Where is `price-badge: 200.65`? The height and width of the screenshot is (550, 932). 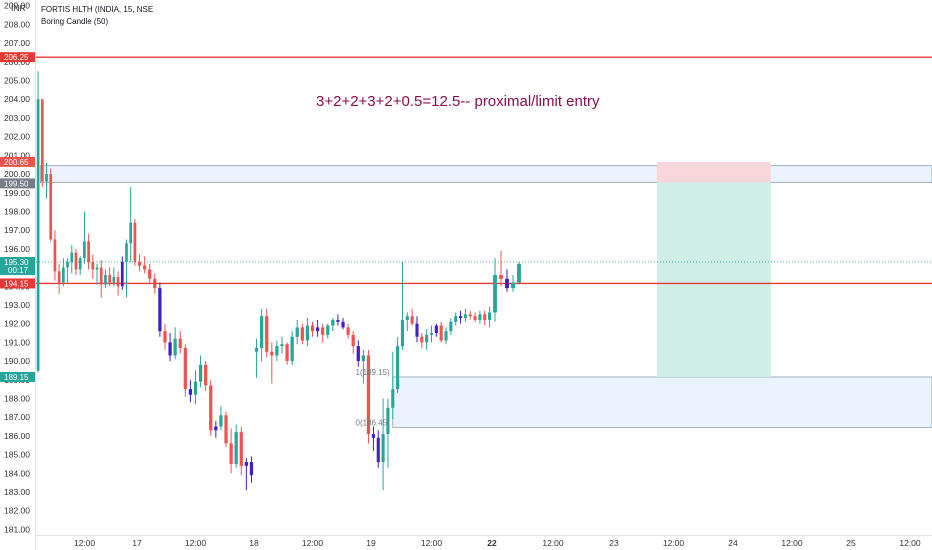 price-badge: 200.65 is located at coordinates (17, 161).